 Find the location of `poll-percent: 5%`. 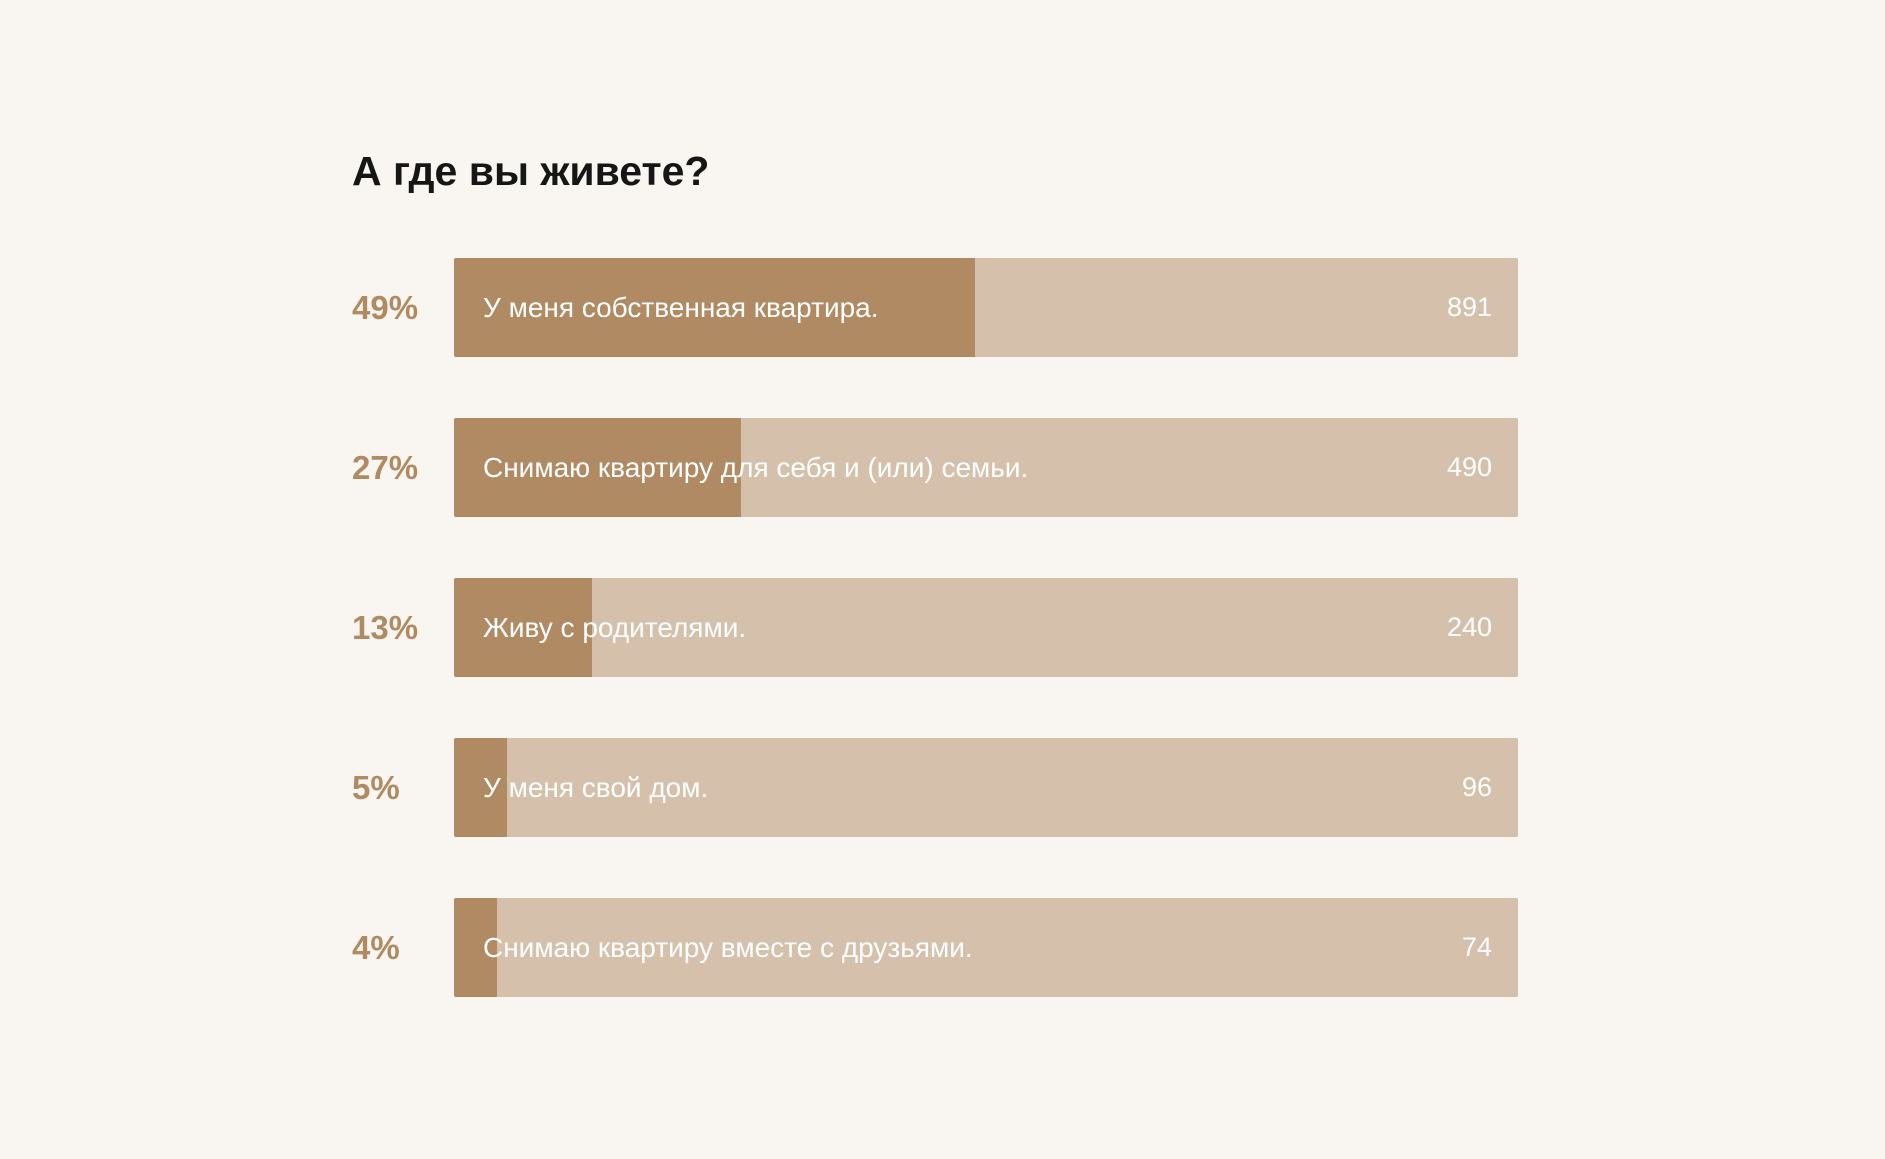

poll-percent: 5% is located at coordinates (376, 787).